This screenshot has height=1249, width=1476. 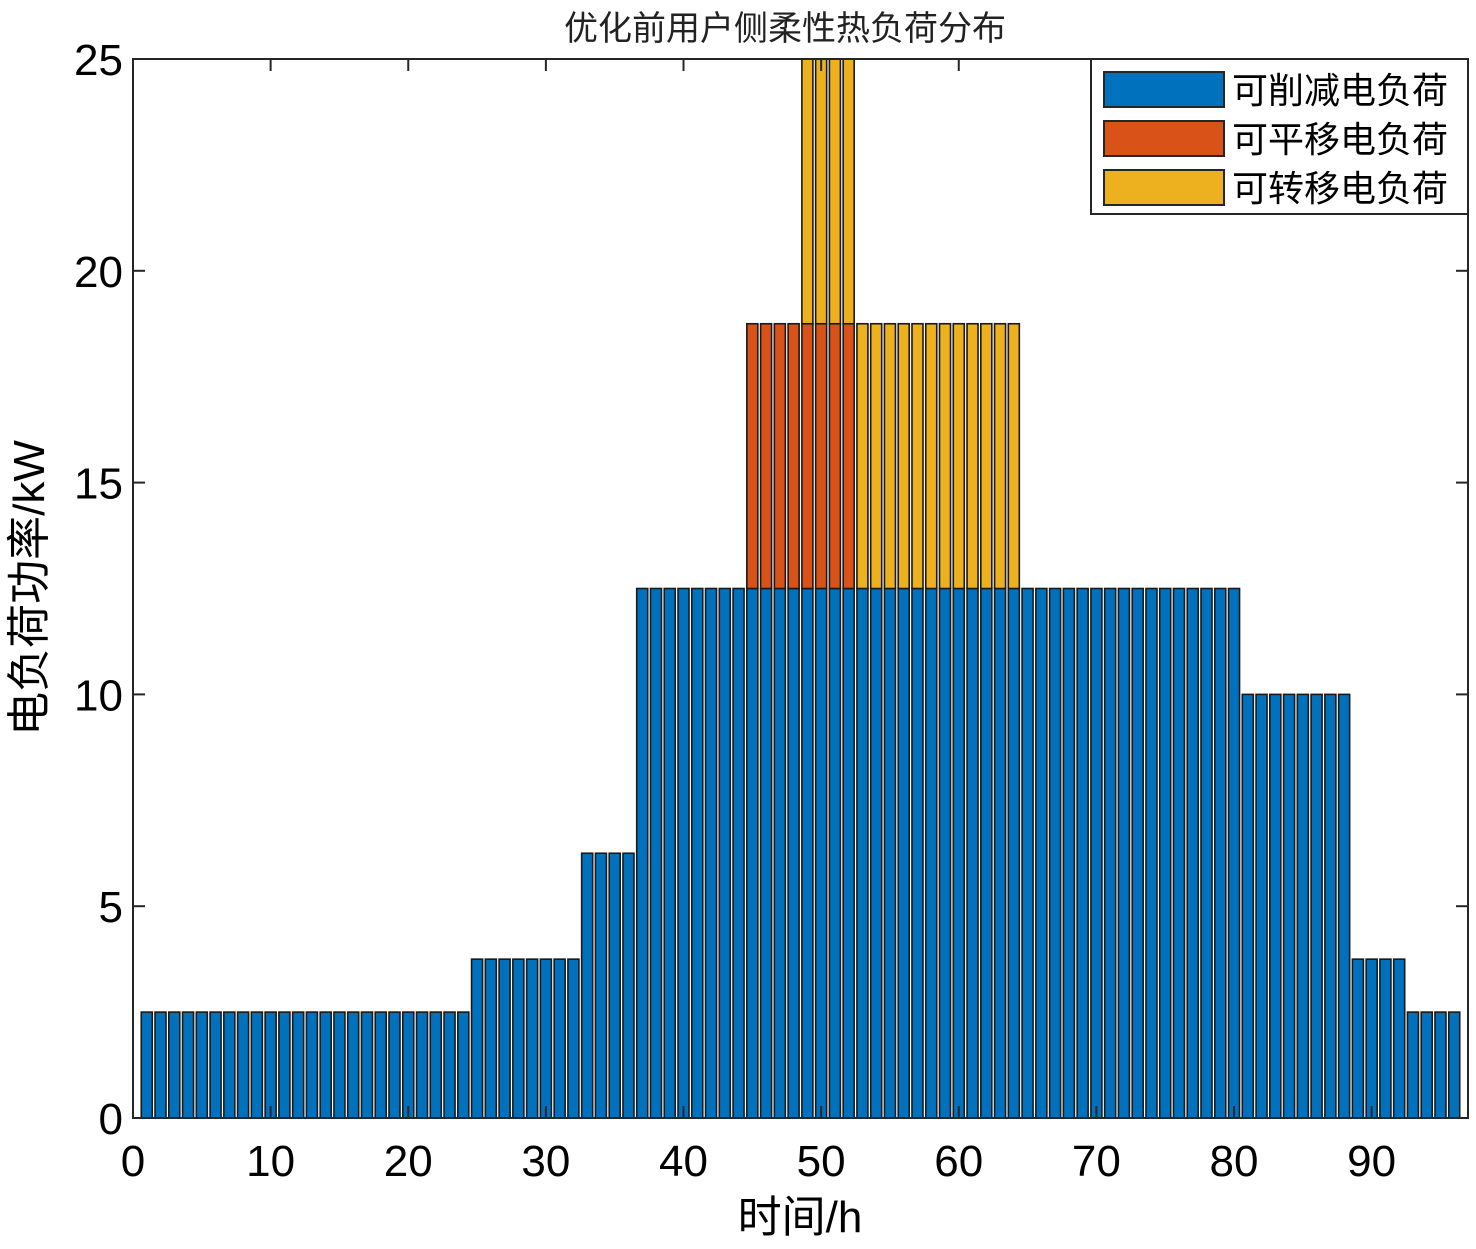 What do you see at coordinates (1234, 1161) in the screenshot?
I see `x-tick-label: 80` at bounding box center [1234, 1161].